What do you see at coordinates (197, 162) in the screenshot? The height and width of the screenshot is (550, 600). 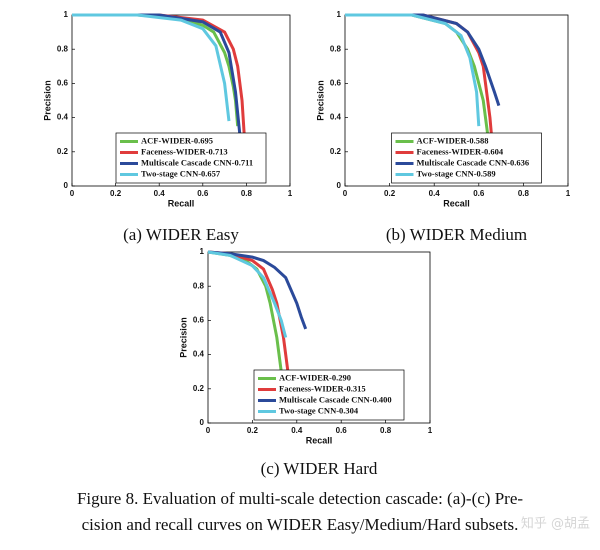 I see `legend-label: Multiscale Cascade CNN-0.711` at bounding box center [197, 162].